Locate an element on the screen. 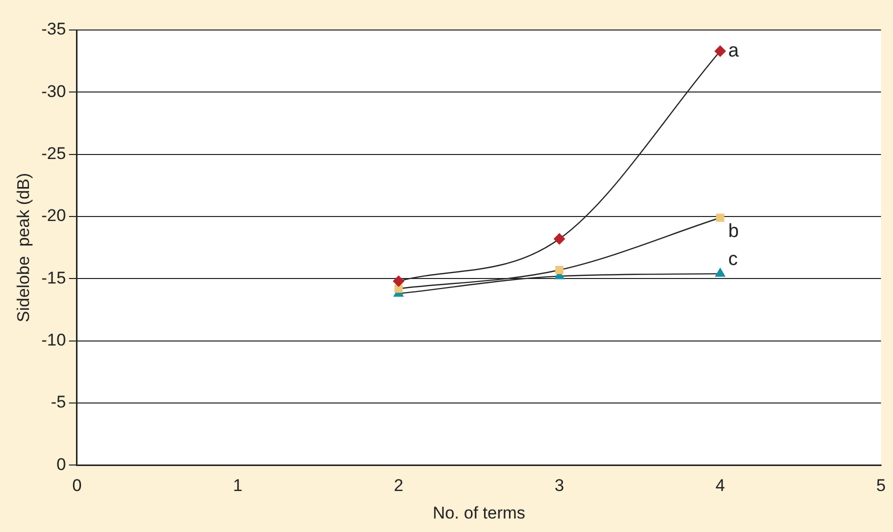  y-tick-label: -35 is located at coordinates (53, 29).